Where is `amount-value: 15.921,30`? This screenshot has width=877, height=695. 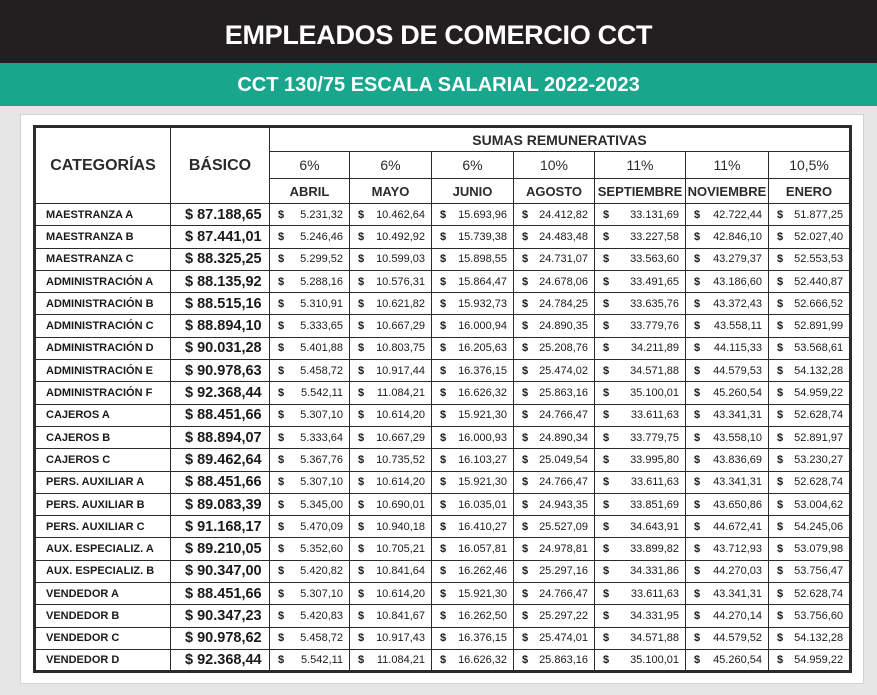
amount-value: 15.921,30 is located at coordinates (482, 482).